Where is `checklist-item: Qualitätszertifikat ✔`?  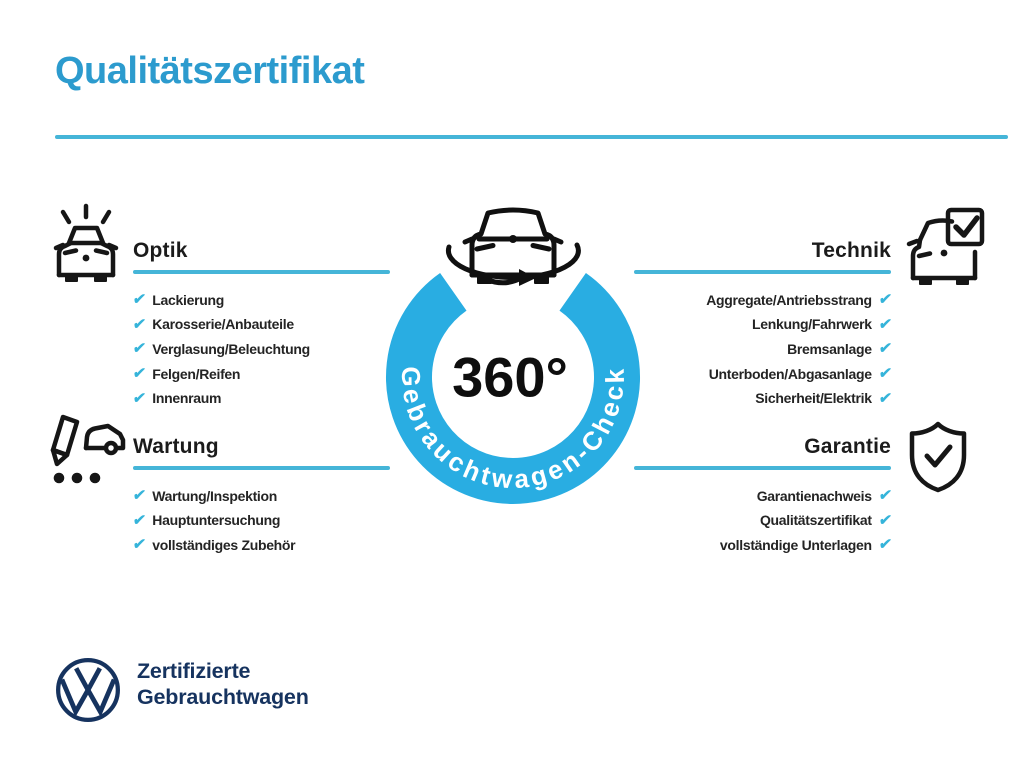 checklist-item: Qualitätszertifikat ✔ is located at coordinates (763, 520).